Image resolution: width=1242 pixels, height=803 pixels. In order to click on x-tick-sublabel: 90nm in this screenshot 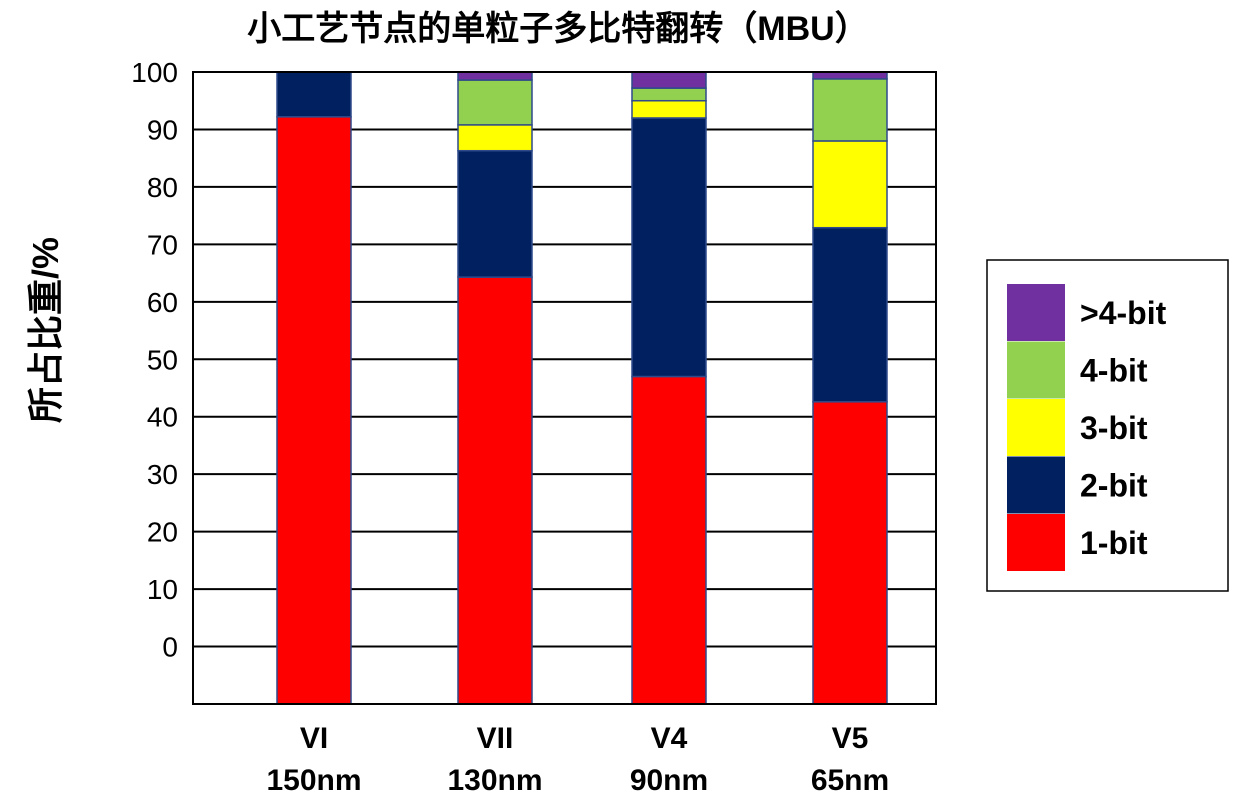, I will do `click(669, 780)`.